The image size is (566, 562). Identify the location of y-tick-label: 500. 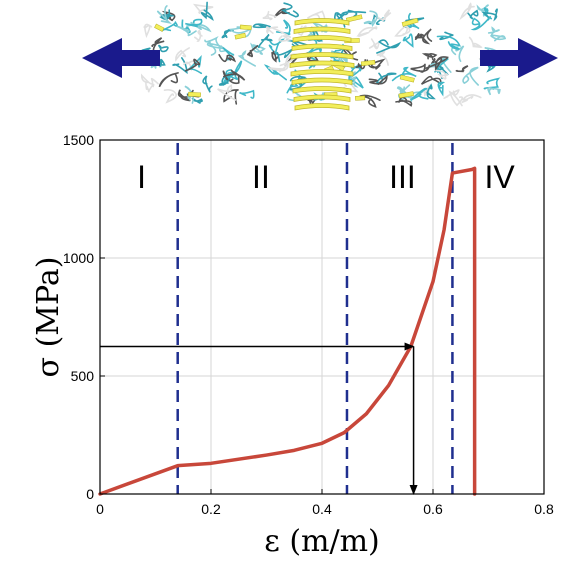
(83, 376).